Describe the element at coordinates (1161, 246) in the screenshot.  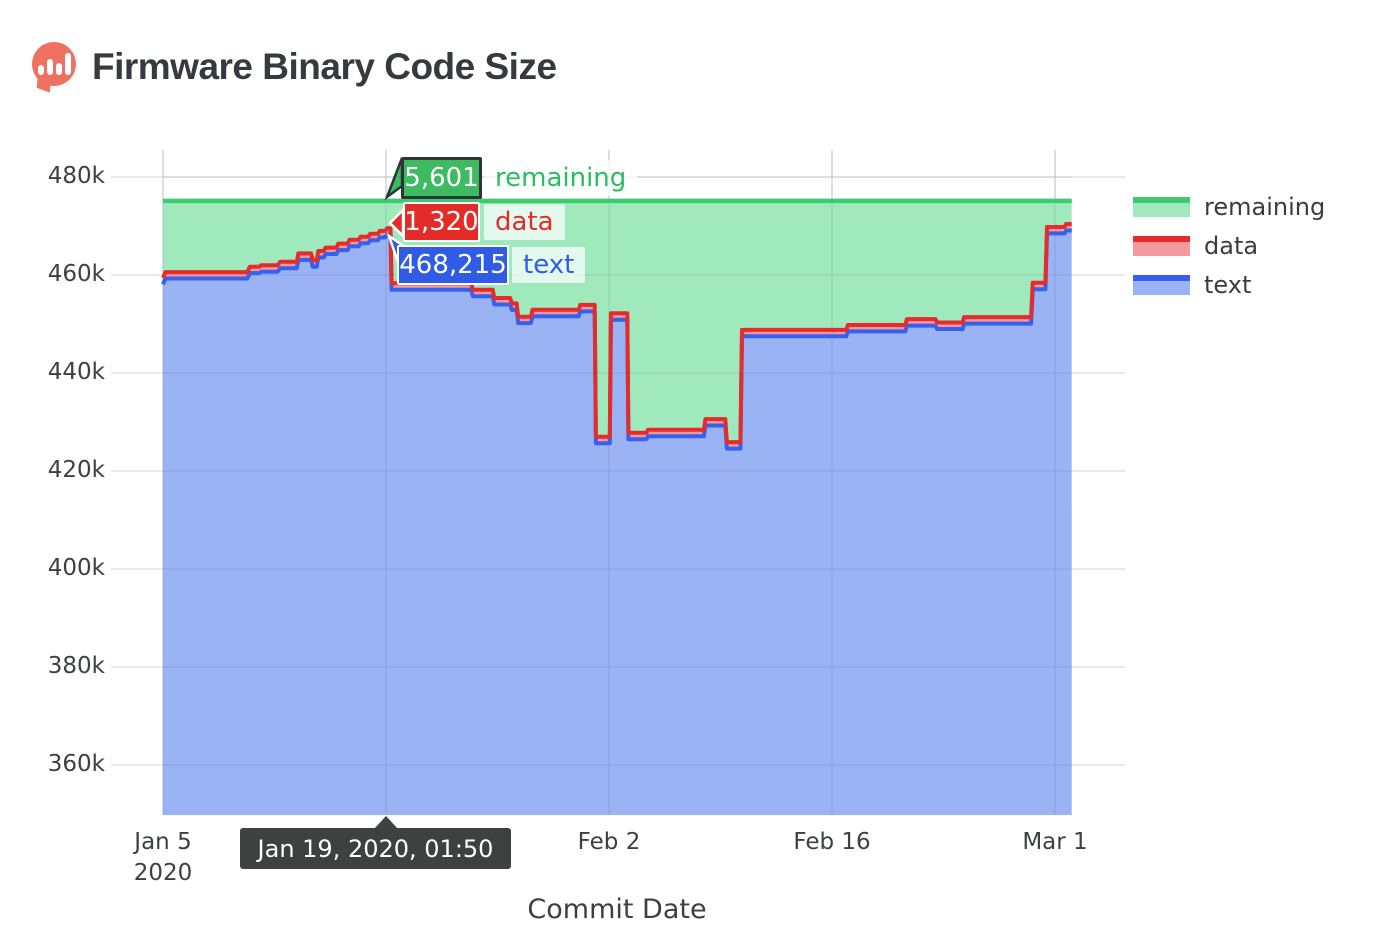
I see `data-swatch-icon` at that location.